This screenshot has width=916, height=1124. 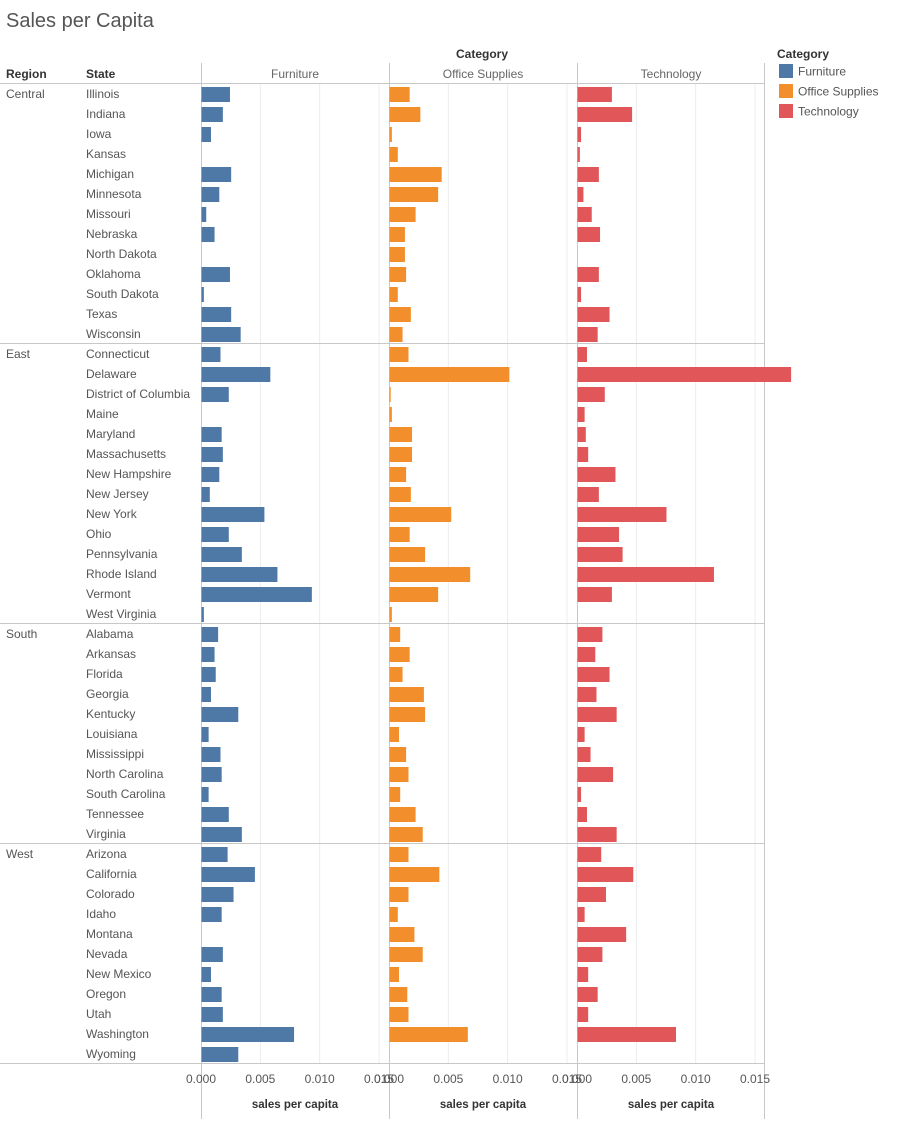 I want to click on bar-office-supplies-wisconsin, so click(x=396, y=334).